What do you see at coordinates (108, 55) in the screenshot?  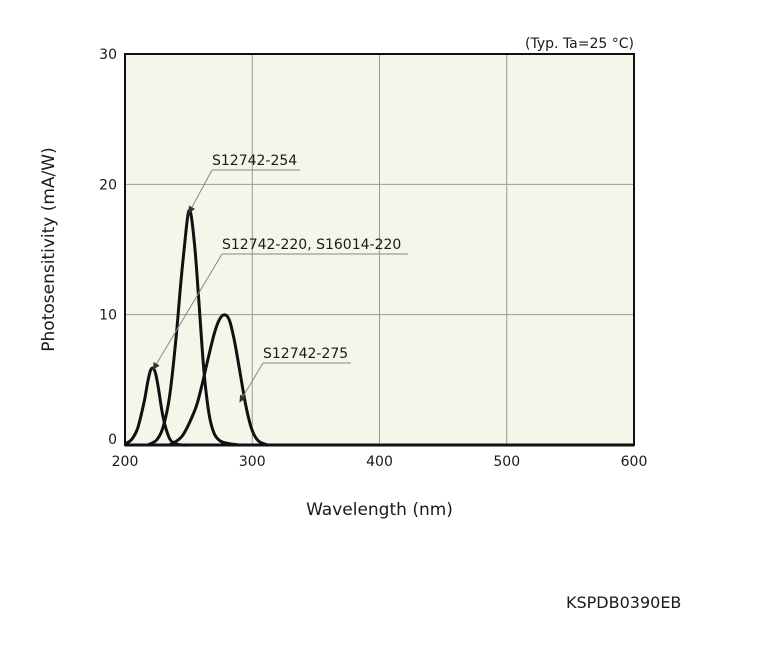 I see `y-tick-label: 30` at bounding box center [108, 55].